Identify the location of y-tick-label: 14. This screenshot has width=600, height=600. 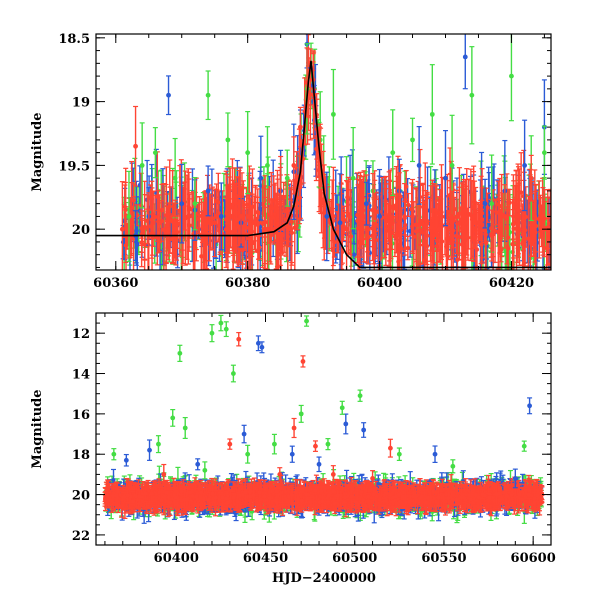
(81, 375).